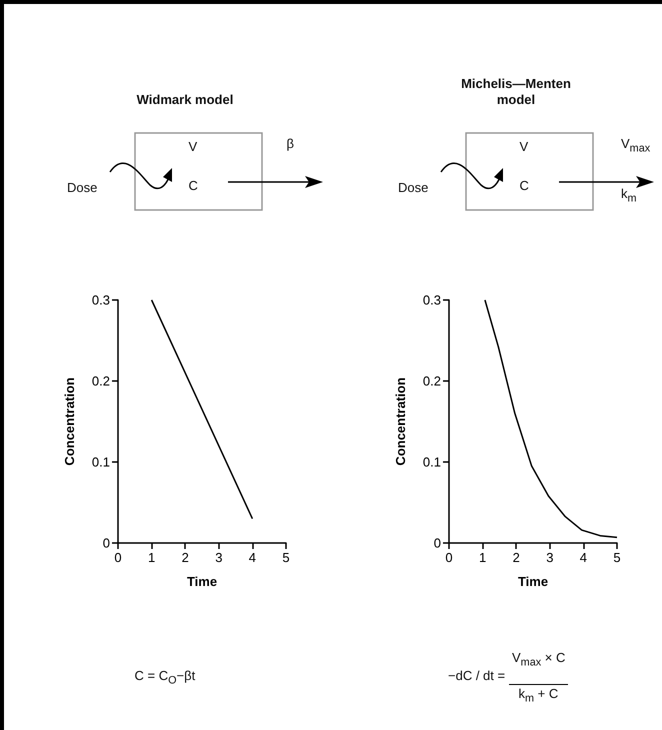 The height and width of the screenshot is (730, 662). What do you see at coordinates (629, 195) in the screenshot?
I see `text: k$_{m}$` at bounding box center [629, 195].